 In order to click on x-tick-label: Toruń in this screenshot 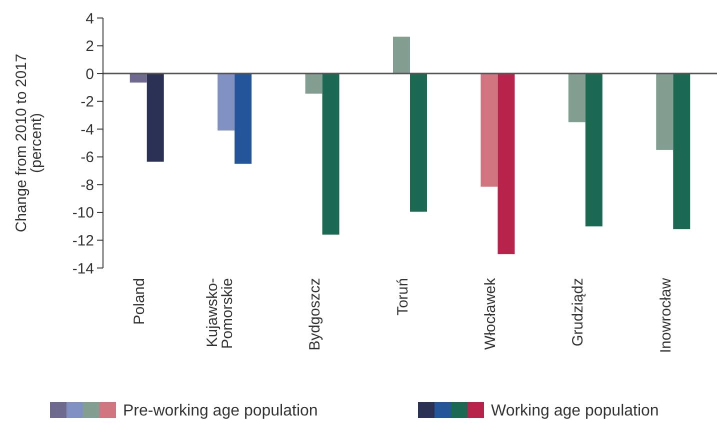, I will do `click(403, 297)`.